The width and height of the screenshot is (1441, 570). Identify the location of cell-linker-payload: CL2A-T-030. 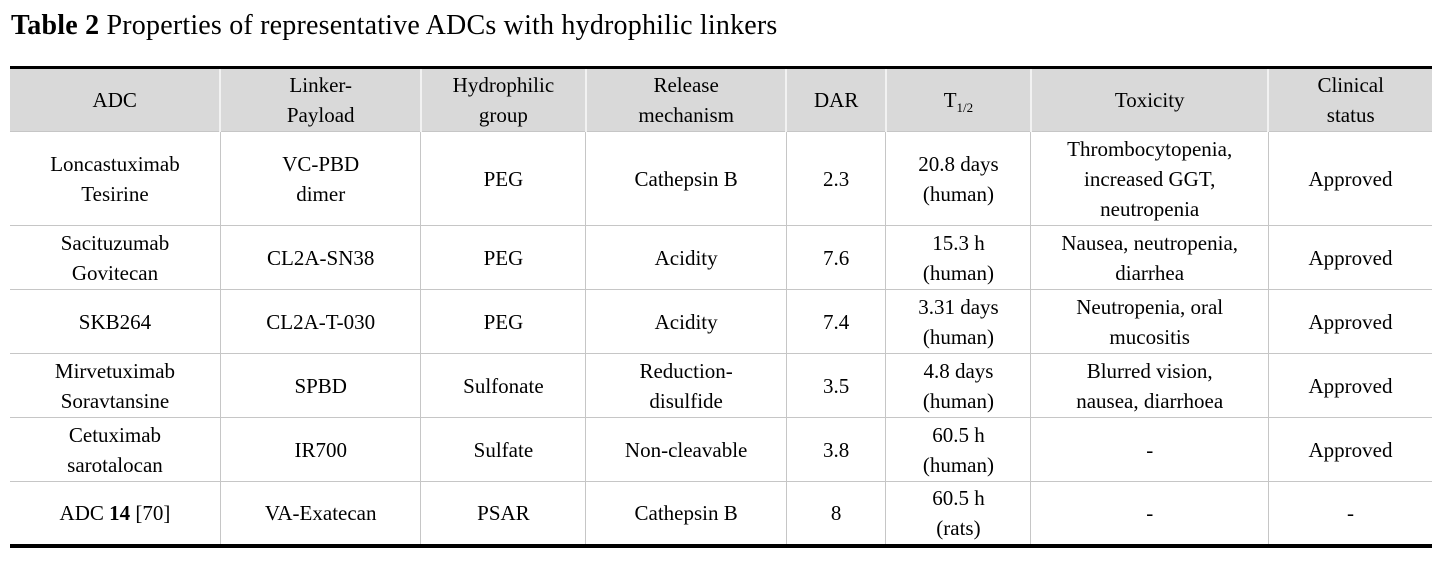
(320, 321).